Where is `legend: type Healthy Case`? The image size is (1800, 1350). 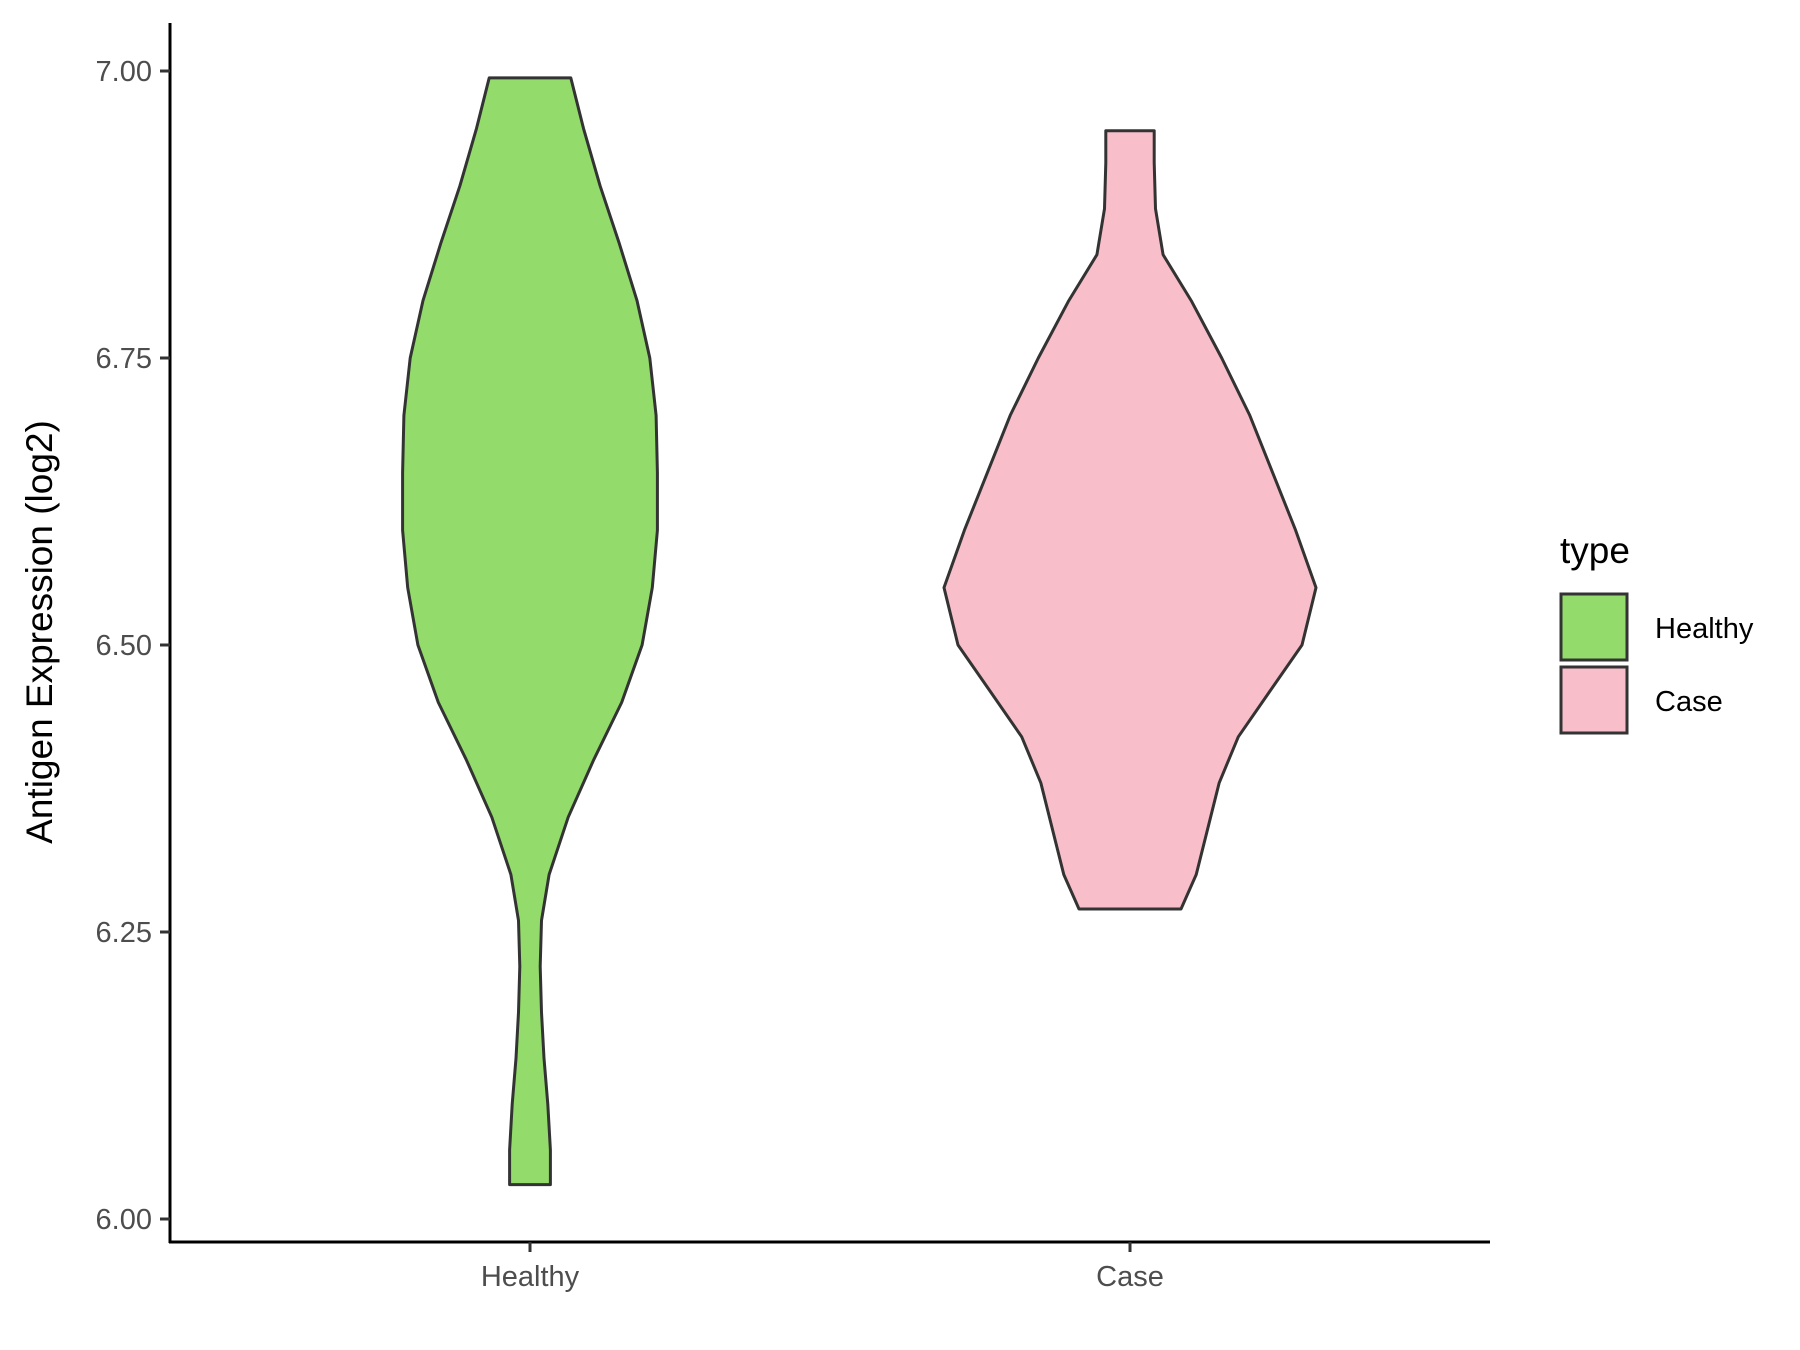 legend: type Healthy Case is located at coordinates (1656, 632).